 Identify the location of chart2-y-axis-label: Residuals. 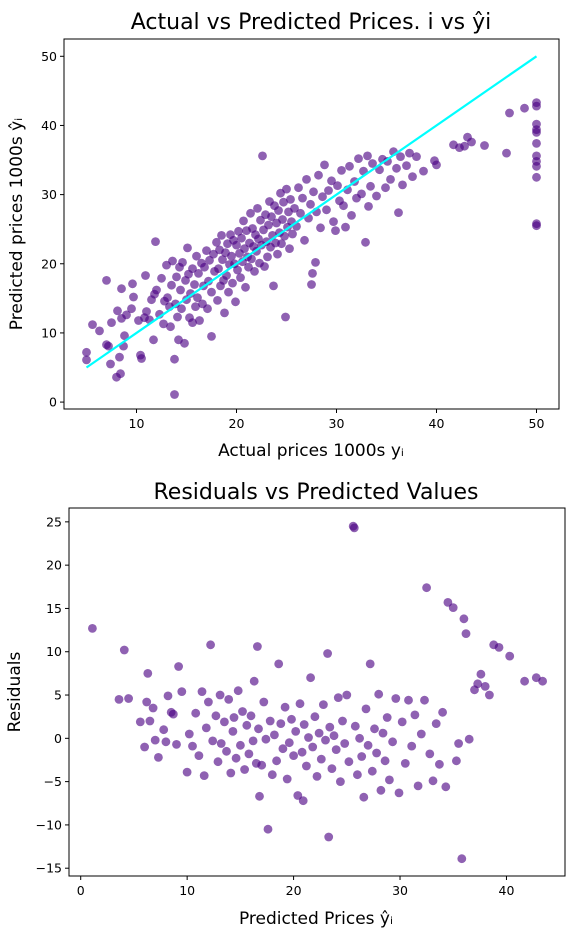
(15, 692).